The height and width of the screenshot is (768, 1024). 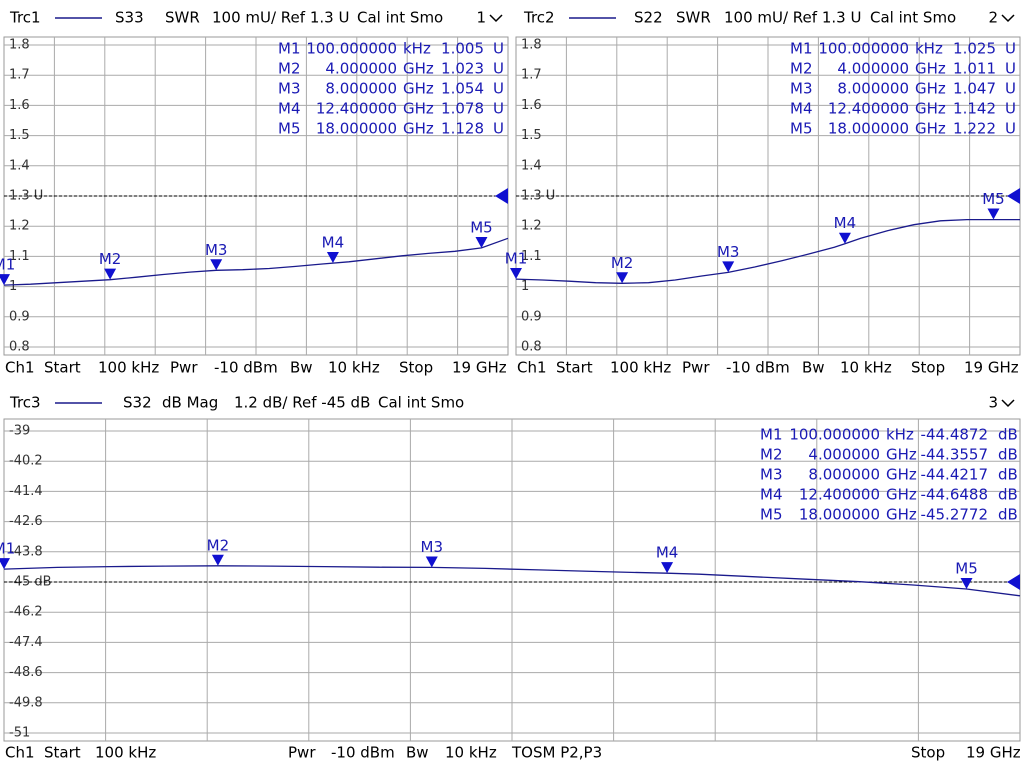 I want to click on format: dB Mag, so click(x=190, y=403).